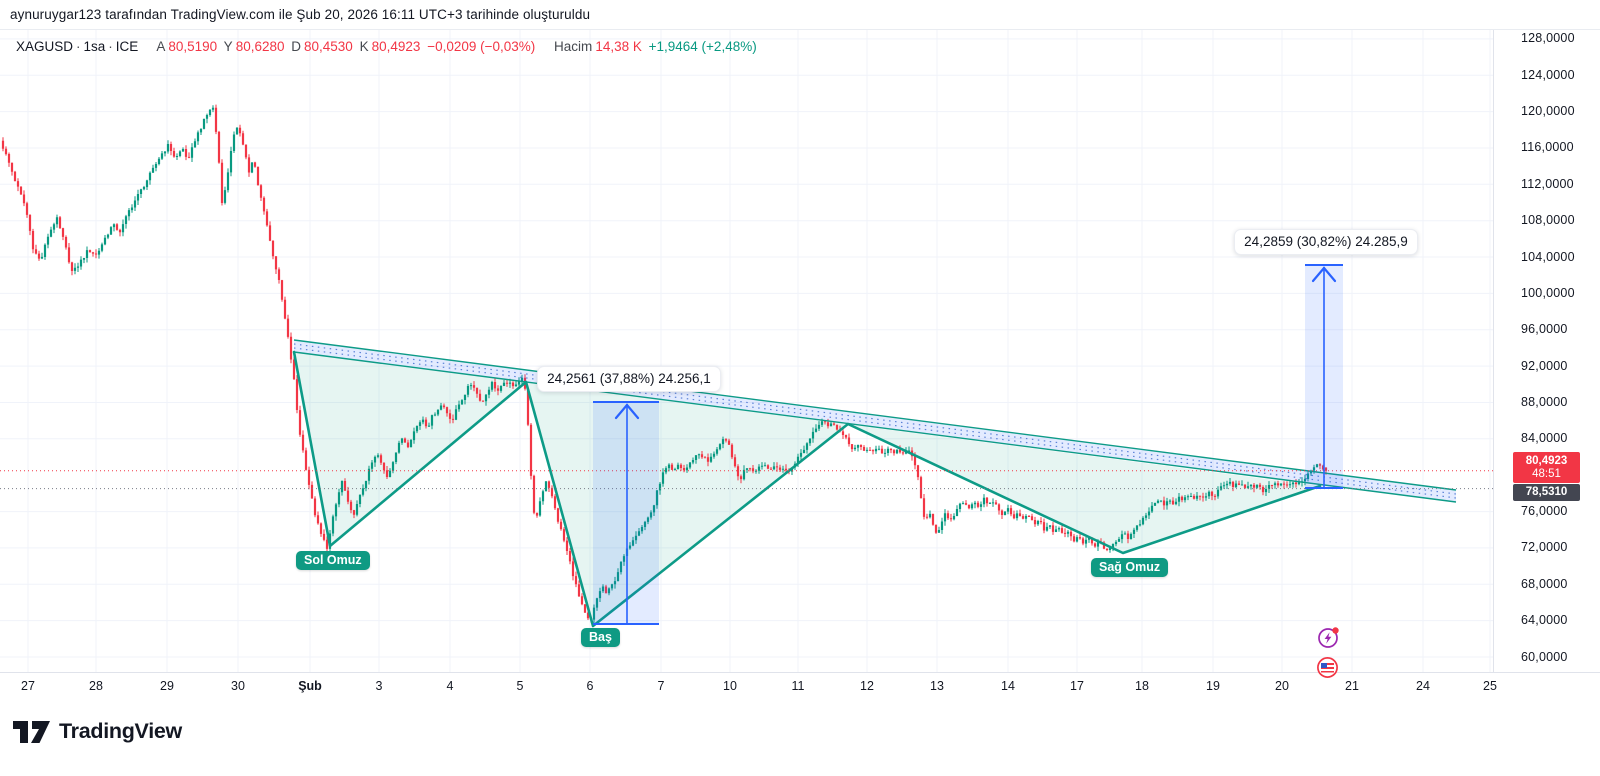 The image size is (1600, 776). I want to click on earnings-event-icon, so click(1328, 637).